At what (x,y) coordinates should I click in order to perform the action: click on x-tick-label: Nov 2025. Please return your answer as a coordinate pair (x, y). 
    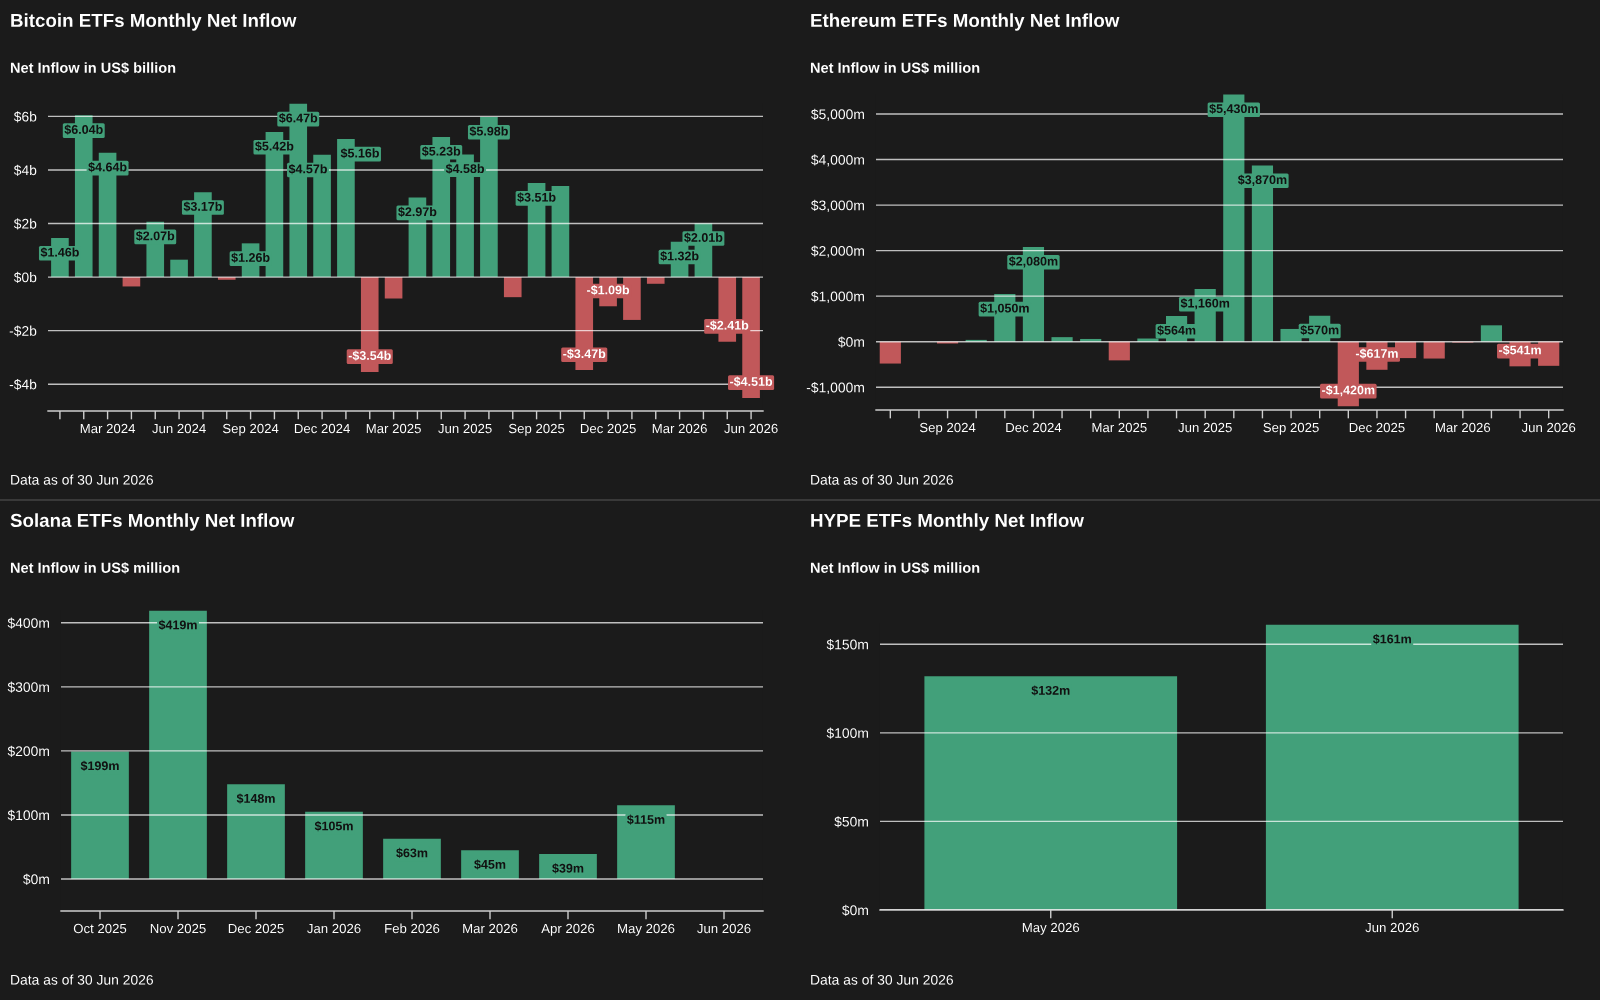
    Looking at the image, I should click on (178, 928).